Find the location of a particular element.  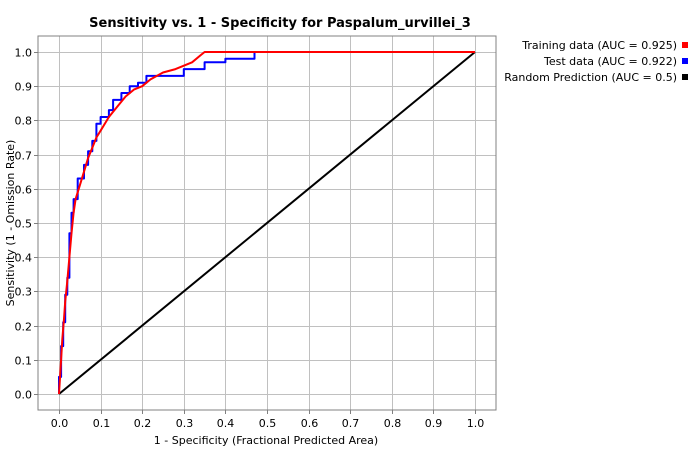

y-tick-label: 0.3 is located at coordinates (24, 292).